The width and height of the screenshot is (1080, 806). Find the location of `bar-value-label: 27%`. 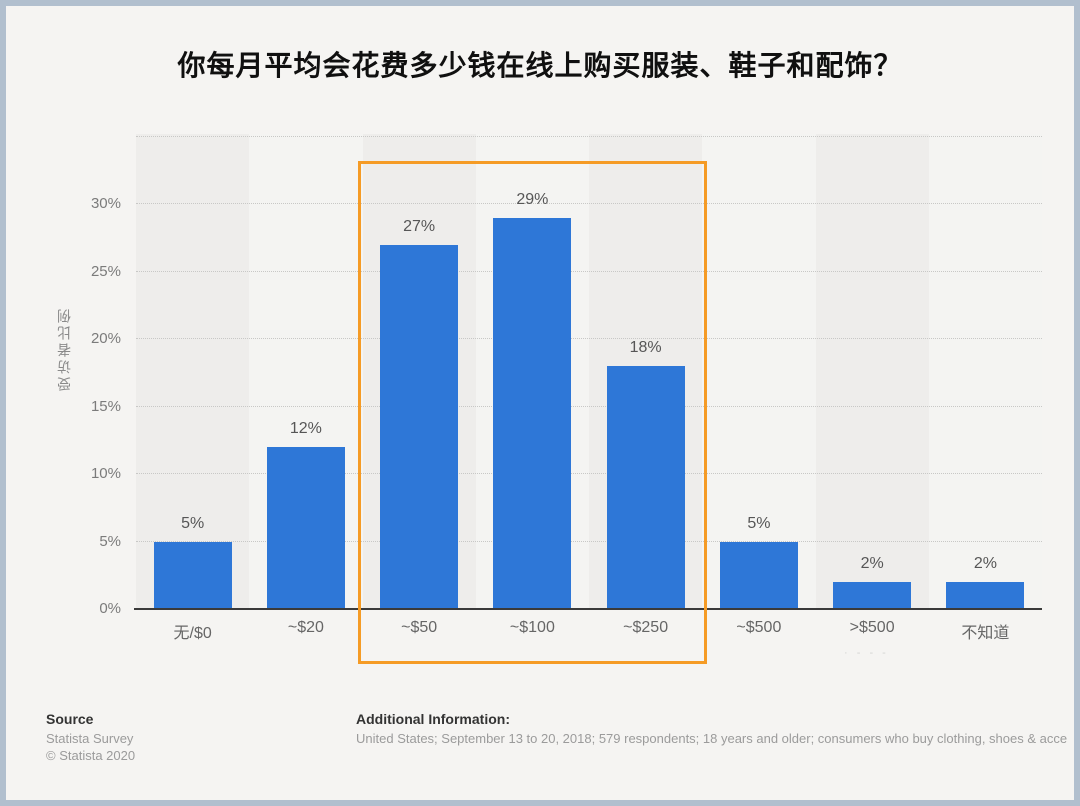

bar-value-label: 27% is located at coordinates (419, 226).